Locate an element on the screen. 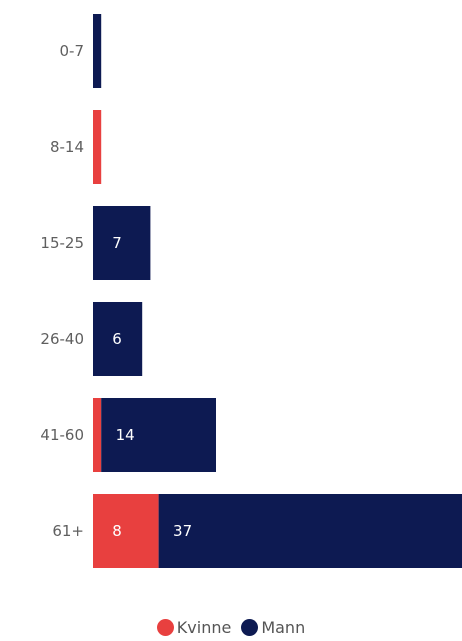 The width and height of the screenshot is (462, 641). category-label: 41-60 is located at coordinates (62, 435).